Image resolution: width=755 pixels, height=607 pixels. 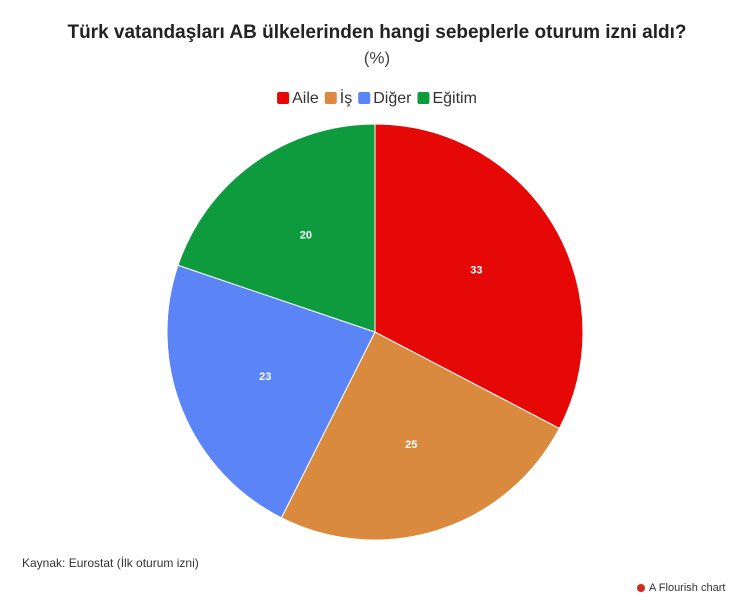 What do you see at coordinates (392, 98) in the screenshot?
I see `legend-label: Diğer` at bounding box center [392, 98].